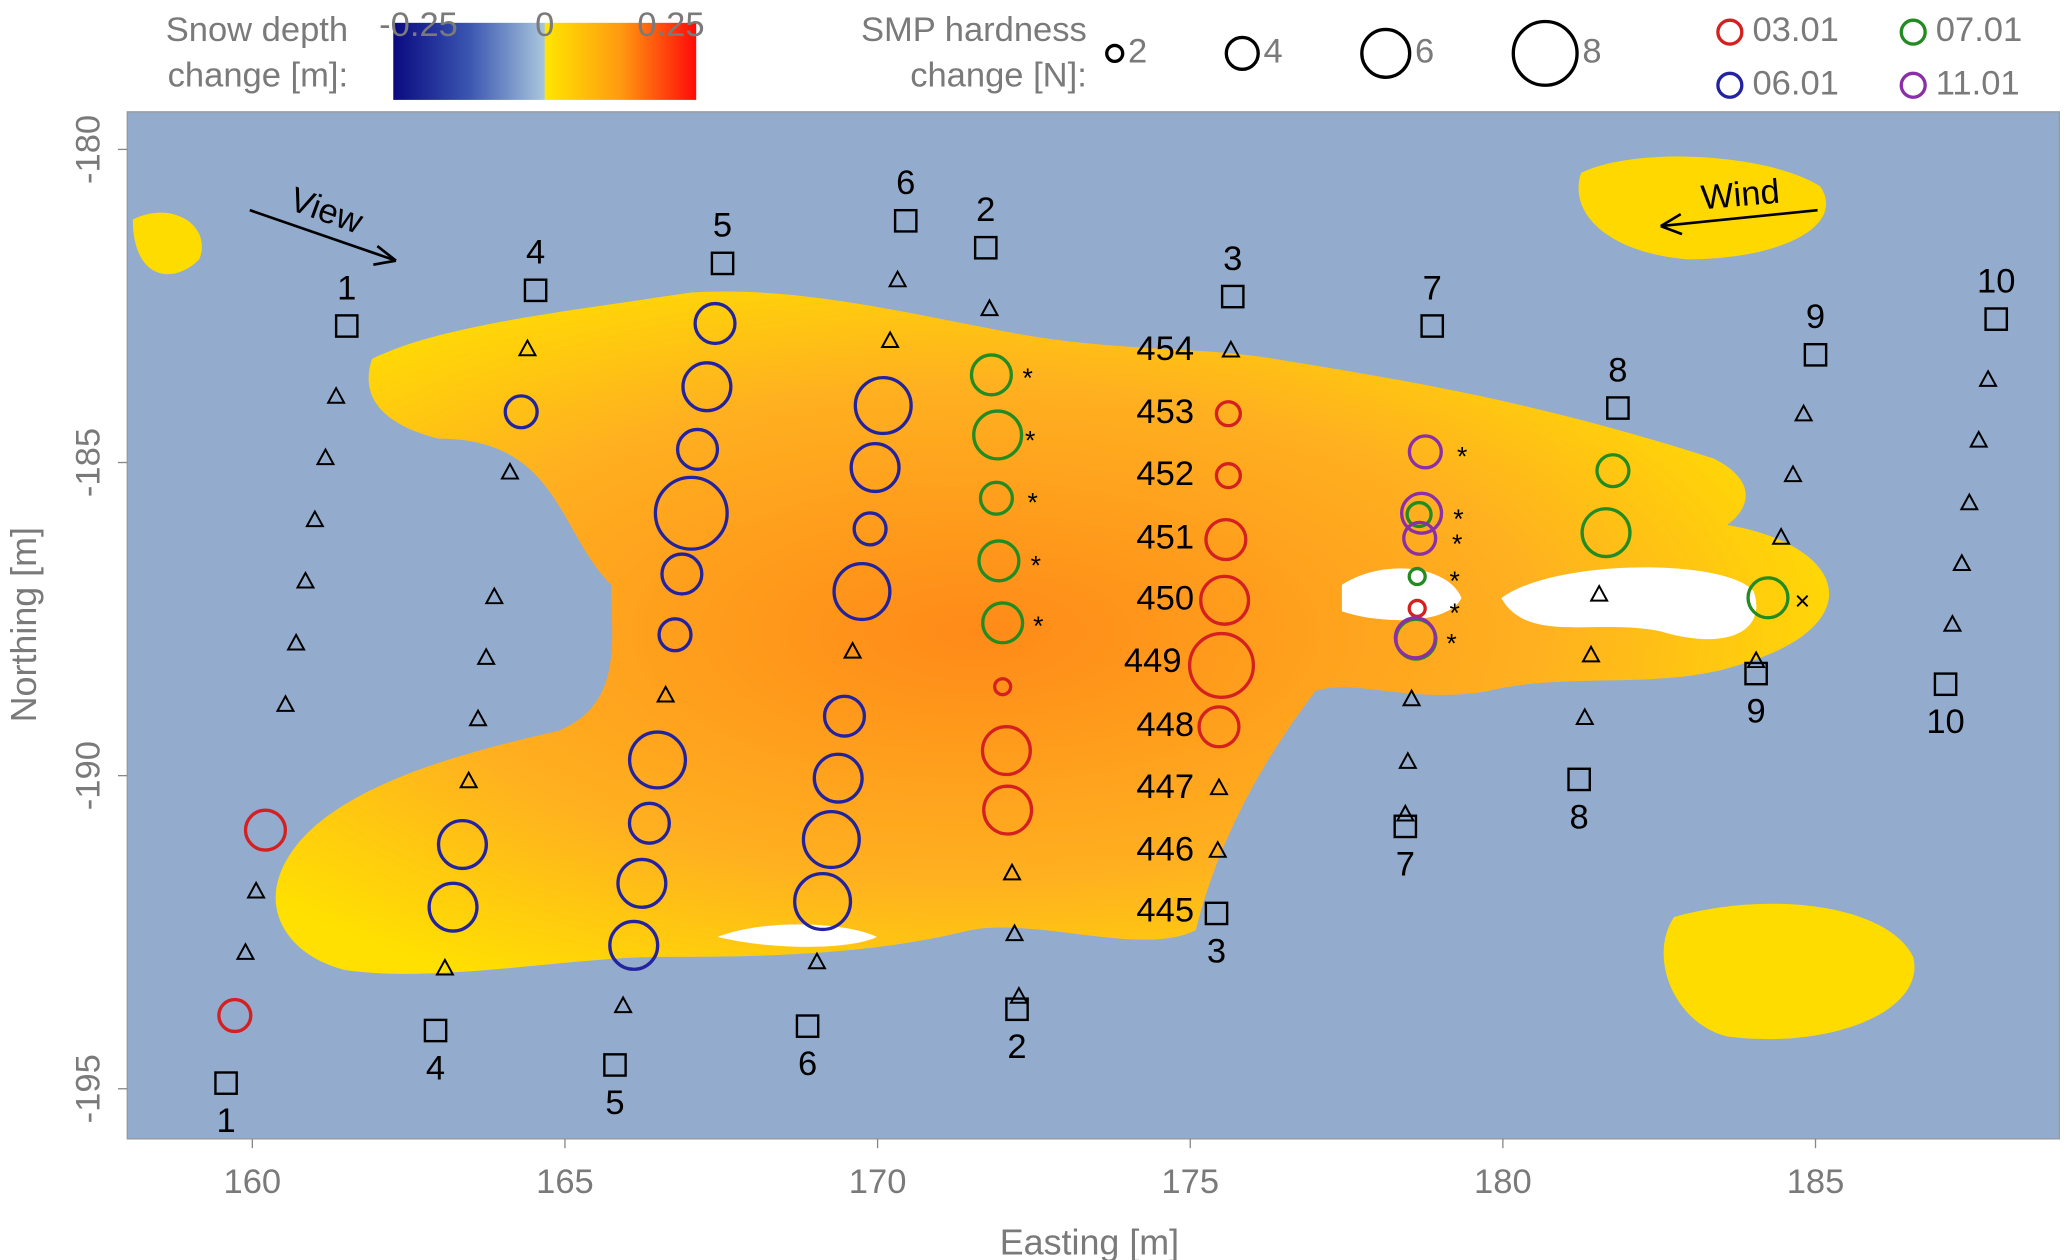  Describe the element at coordinates (535, 253) in the screenshot. I see `transect-label: 4` at that location.